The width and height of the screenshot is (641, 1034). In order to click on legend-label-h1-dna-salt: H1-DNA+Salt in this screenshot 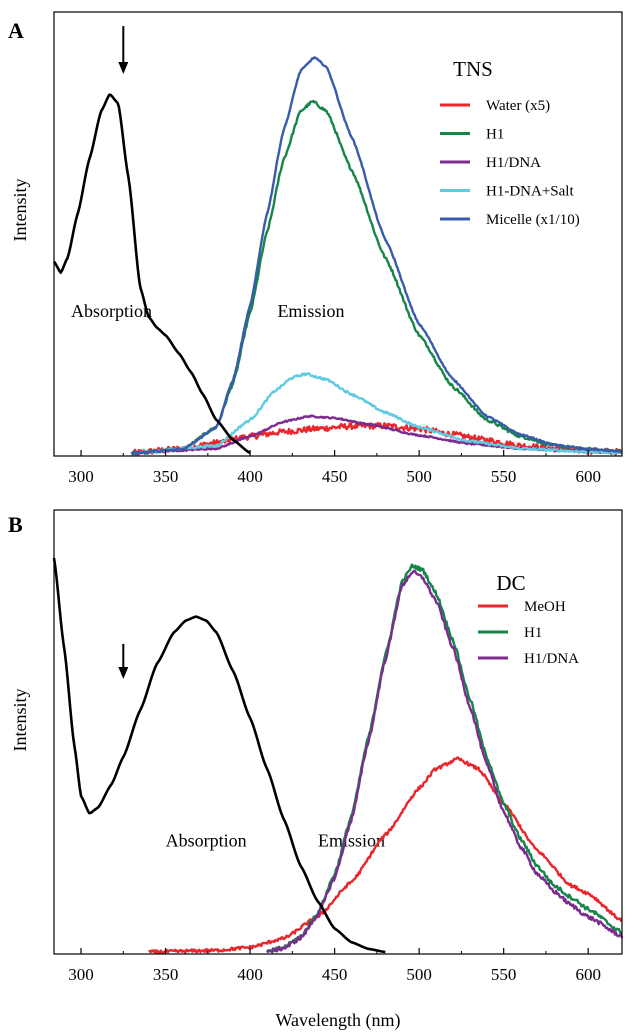, I will do `click(530, 192)`.